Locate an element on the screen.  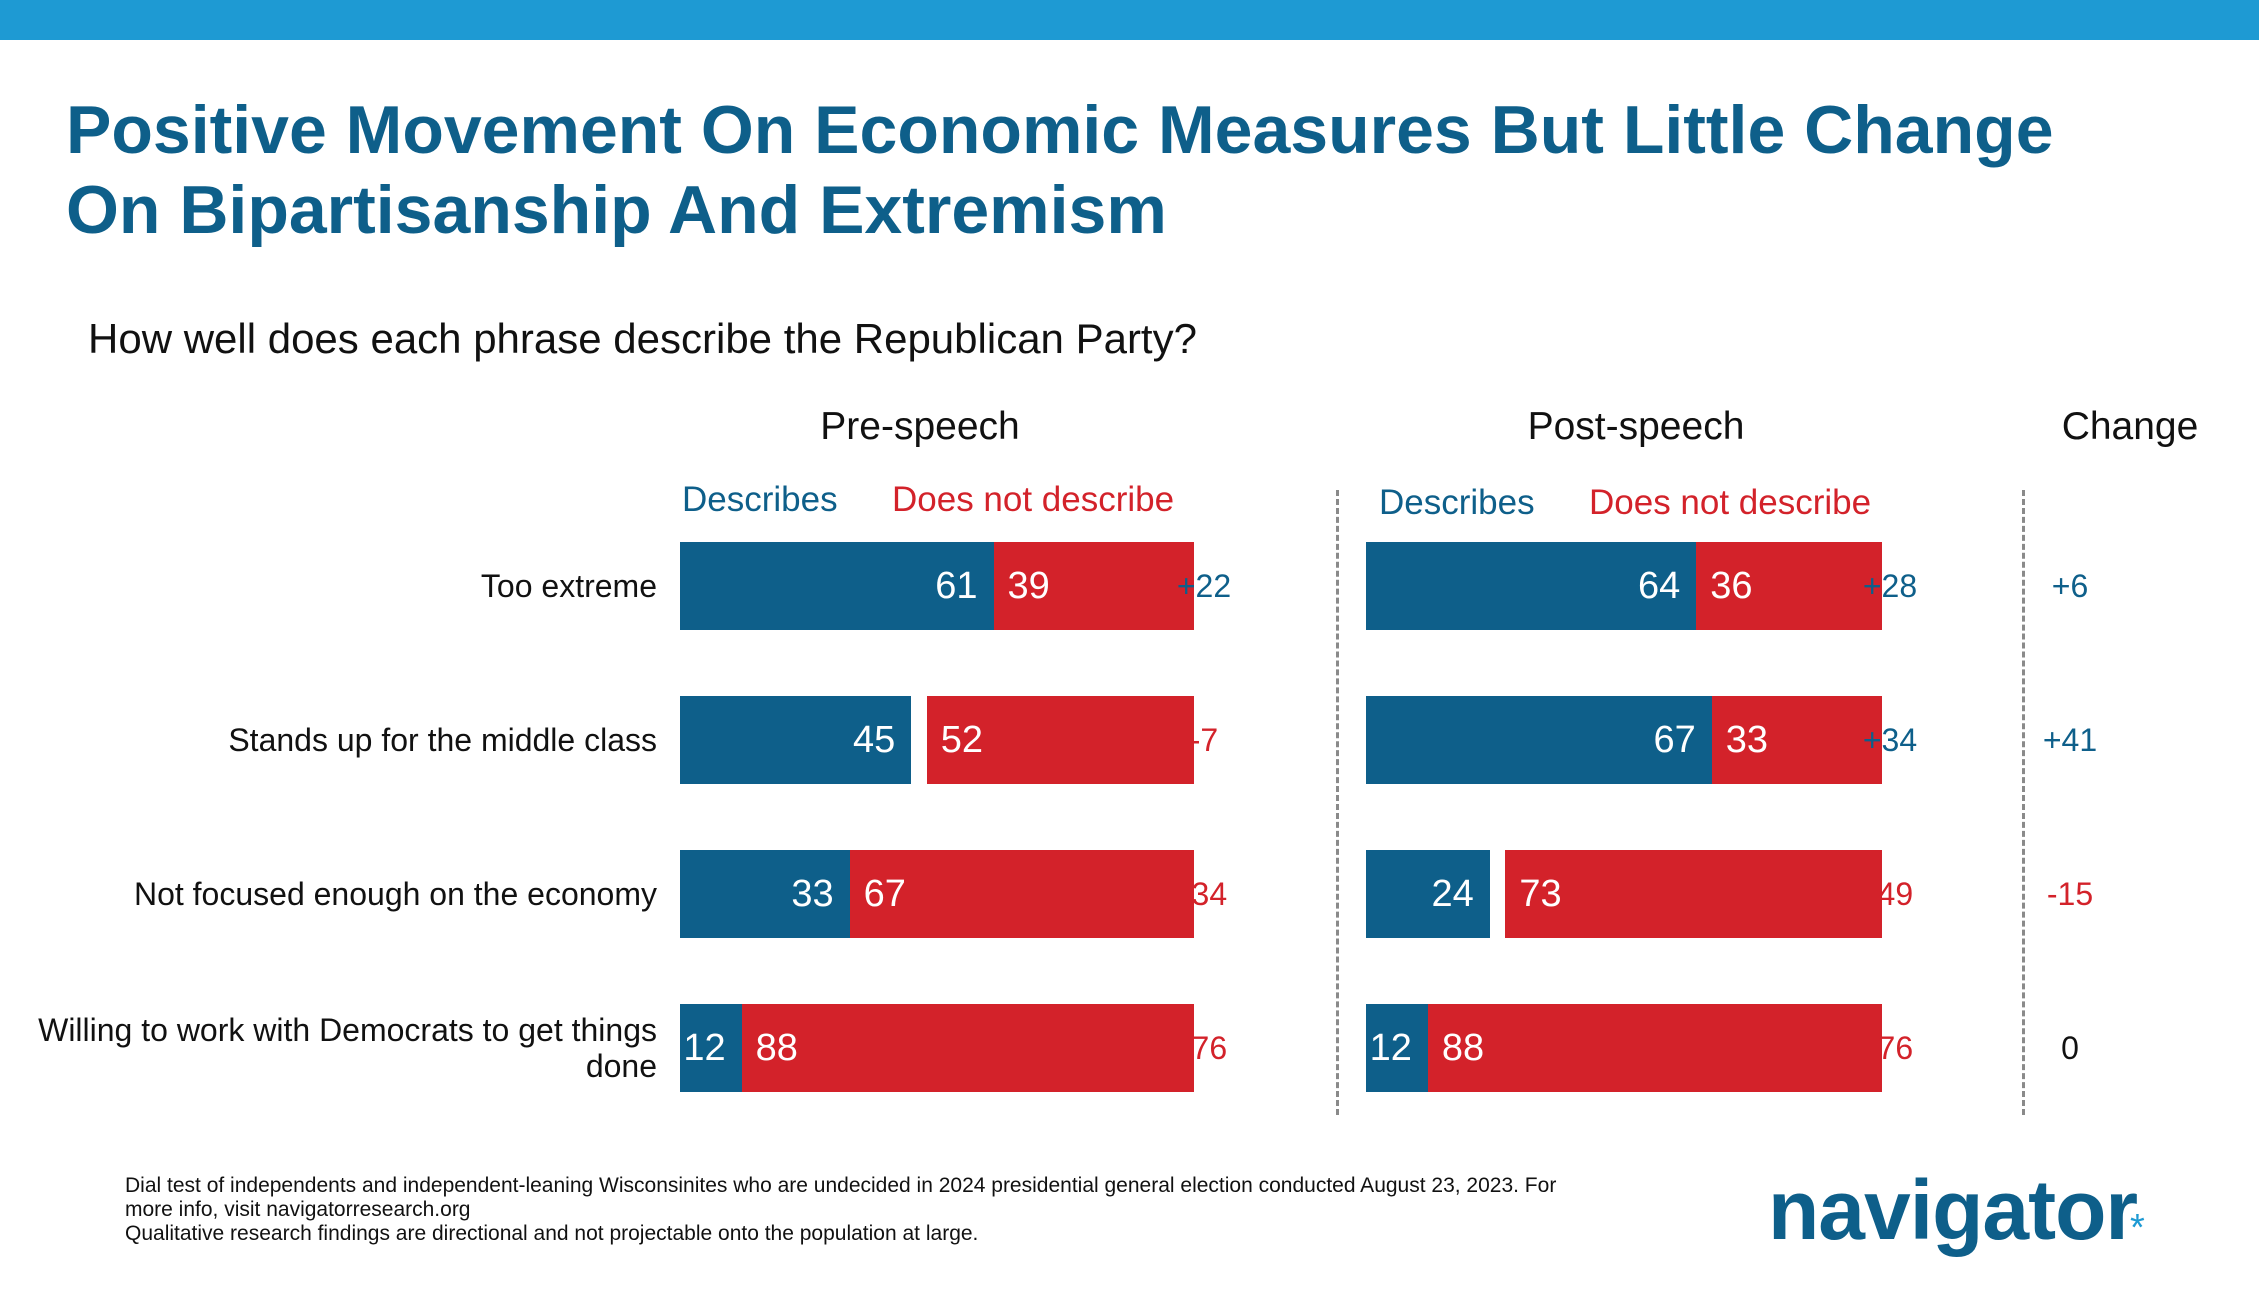
pre-describes-value: 33 is located at coordinates (812, 894).